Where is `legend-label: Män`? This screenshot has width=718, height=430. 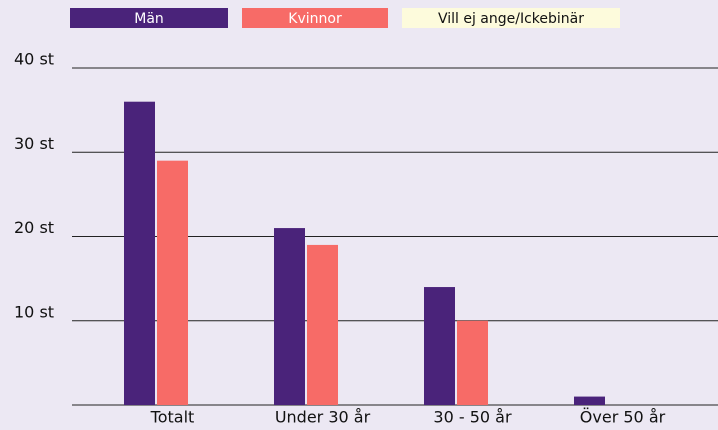 legend-label: Män is located at coordinates (149, 19).